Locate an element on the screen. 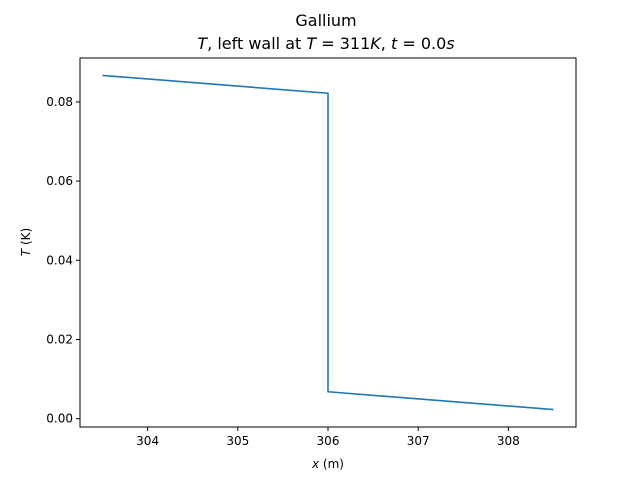 The width and height of the screenshot is (640, 480). x-axis-symbol: x is located at coordinates (315, 464).